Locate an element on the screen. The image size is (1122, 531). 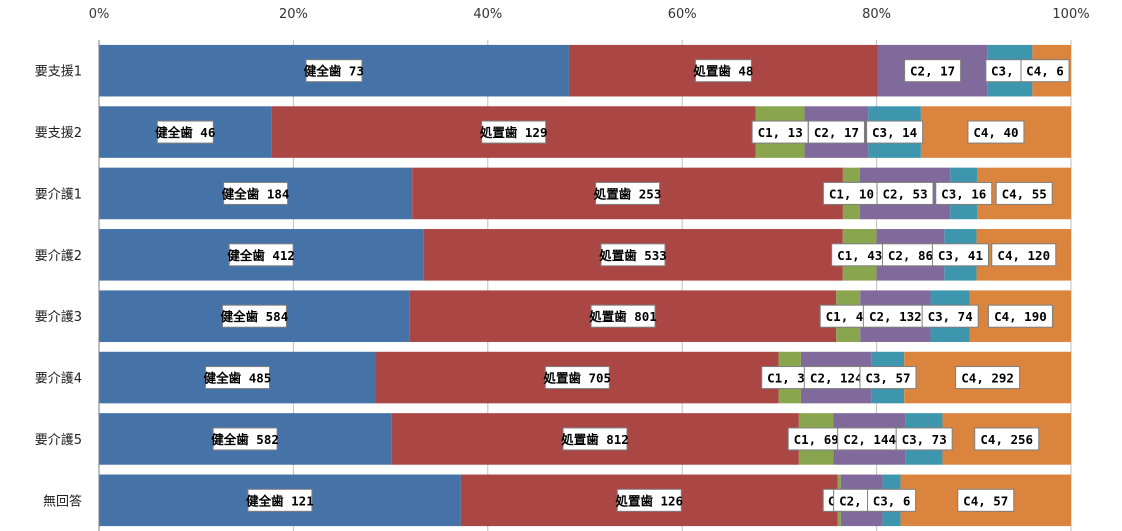
data-label-text: C2, 86 is located at coordinates (910, 255).